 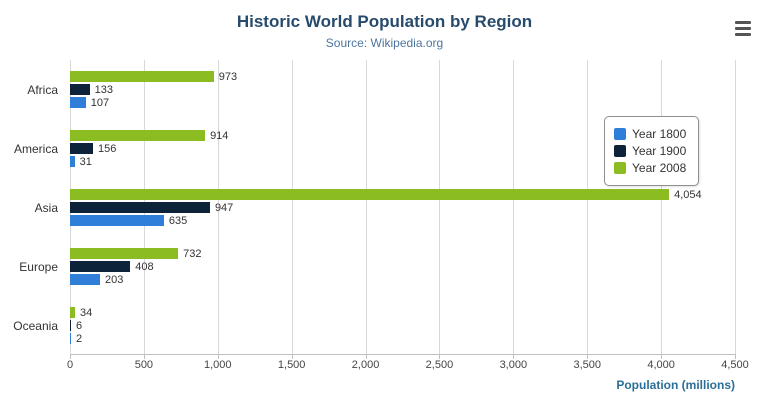 What do you see at coordinates (144, 266) in the screenshot?
I see `bar-value-label: 408` at bounding box center [144, 266].